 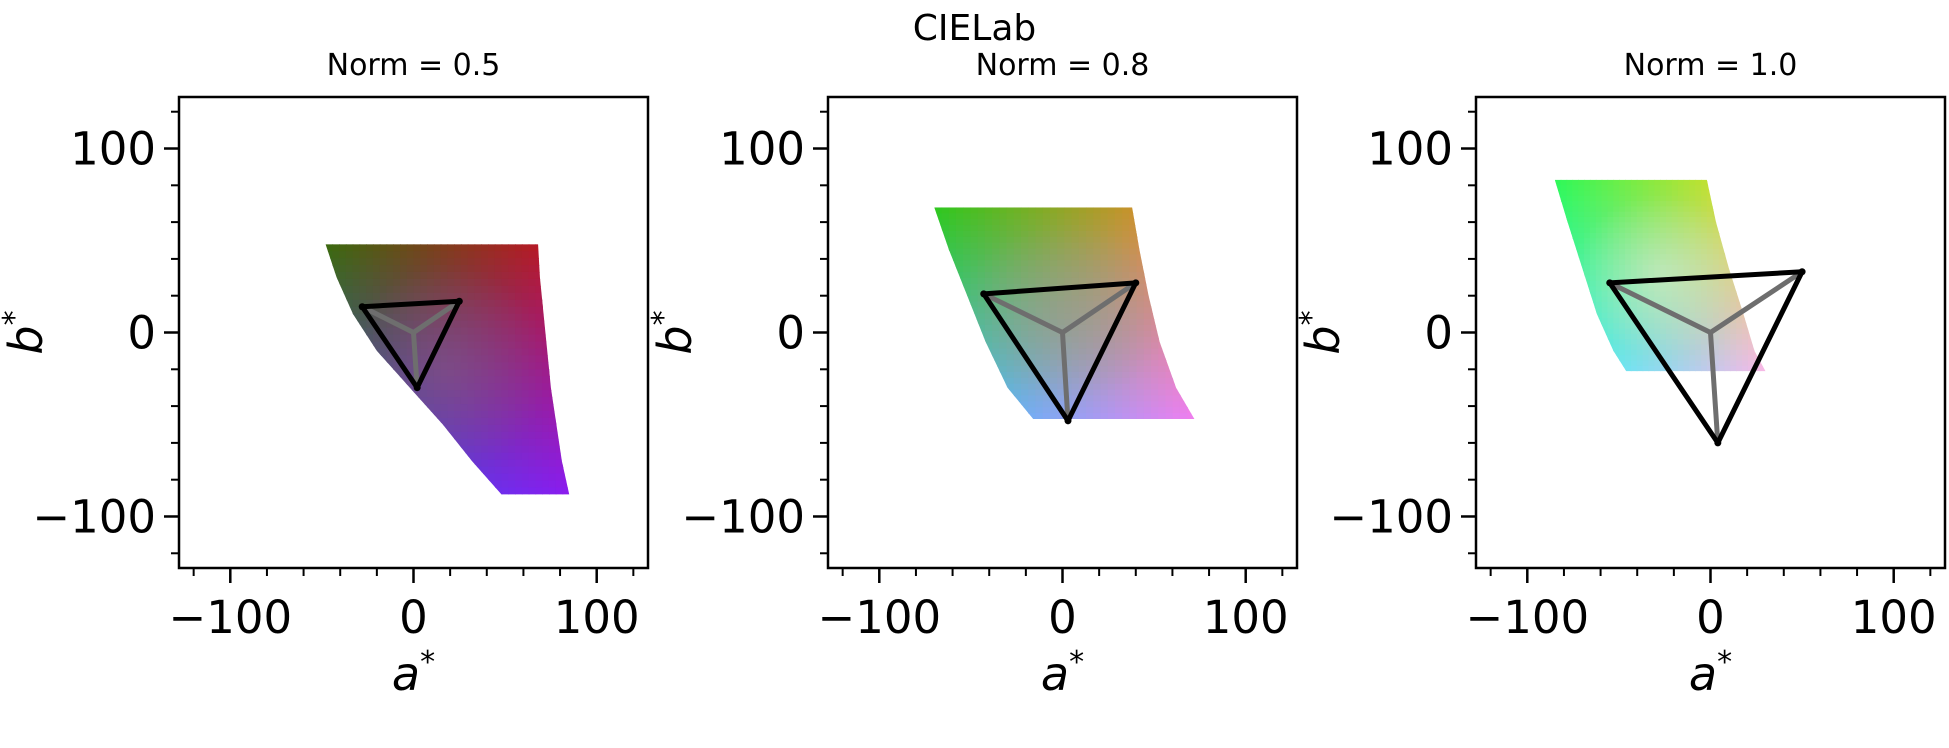 I want to click on x-tick-label: −100, so click(x=879, y=617).